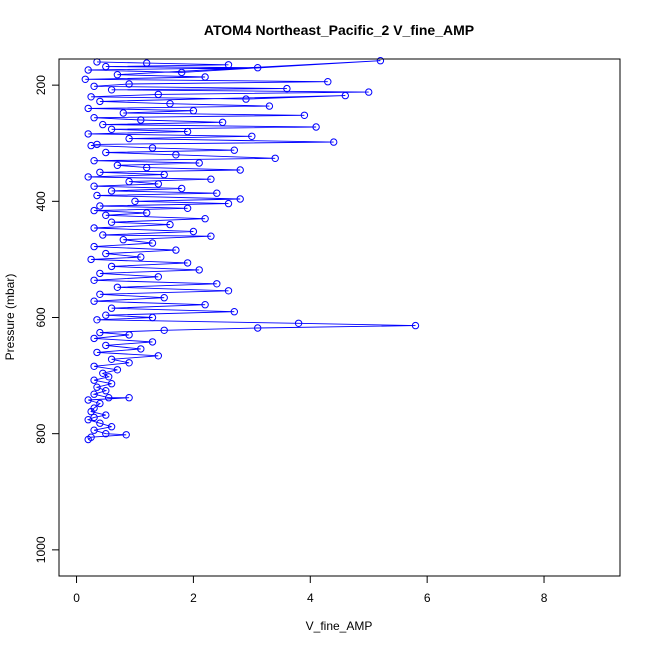  I want to click on x-tick-label: 2, so click(193, 598).